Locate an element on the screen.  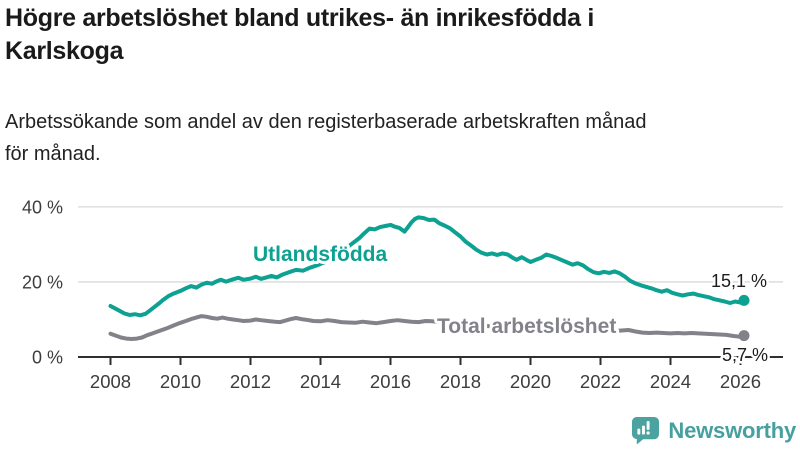
x-axis-label: 2010 is located at coordinates (180, 381).